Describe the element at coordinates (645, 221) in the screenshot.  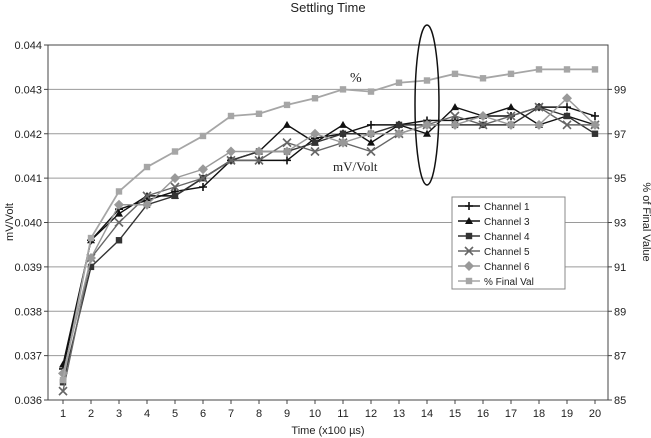
I see `y-axis-label-right: % of Final Value` at that location.